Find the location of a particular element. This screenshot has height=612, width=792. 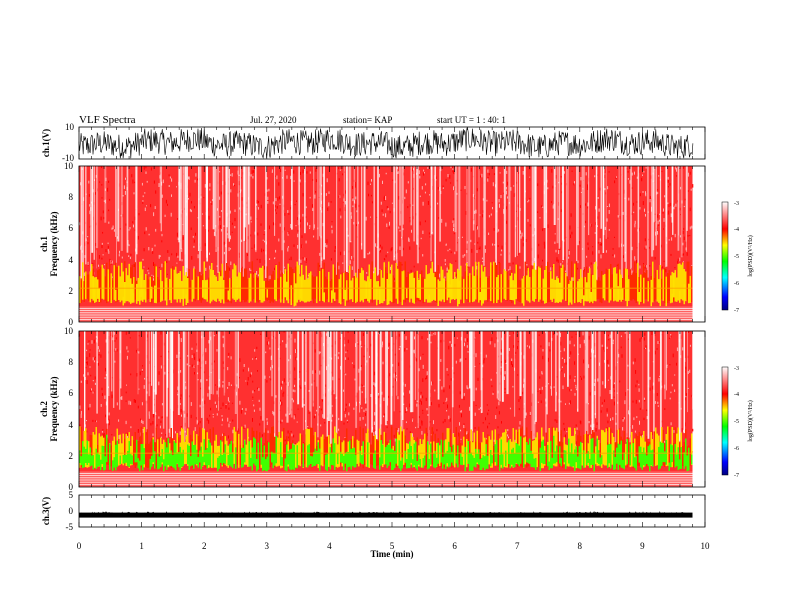

ch3-waveform-panel: 5 0 -5 ch.3(V) 0 1 2 3 4 5 6 7 8 9 10 Time (min) is located at coordinates (375, 524).